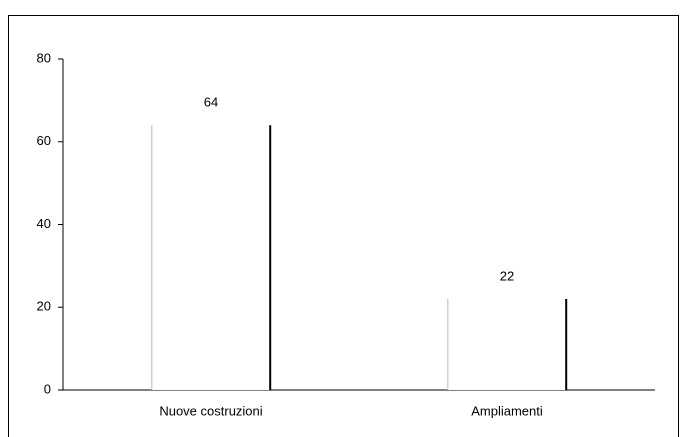 The image size is (681, 437). What do you see at coordinates (44, 223) in the screenshot?
I see `y-tick-label: 40` at bounding box center [44, 223].